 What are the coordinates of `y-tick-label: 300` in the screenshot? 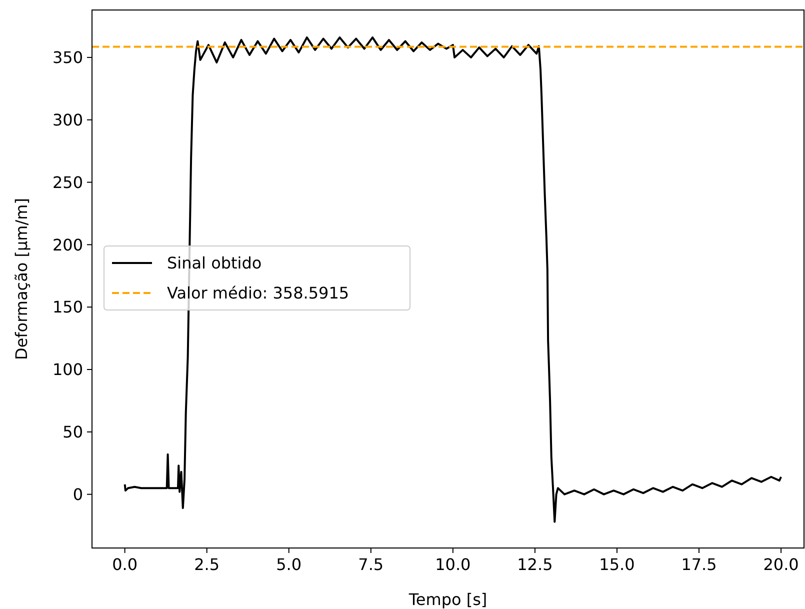 It's located at (67, 120).